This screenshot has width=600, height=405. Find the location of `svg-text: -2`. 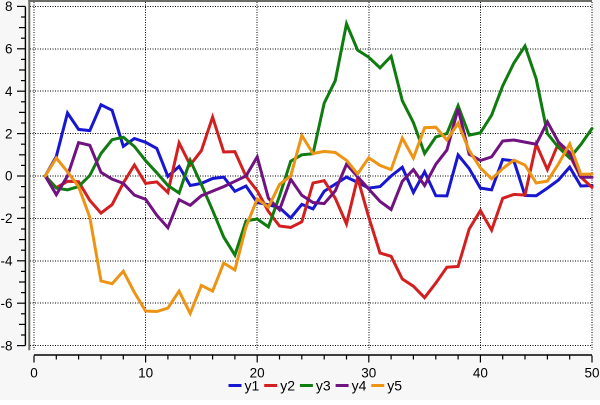

svg-text: -2 is located at coordinates (6, 218).